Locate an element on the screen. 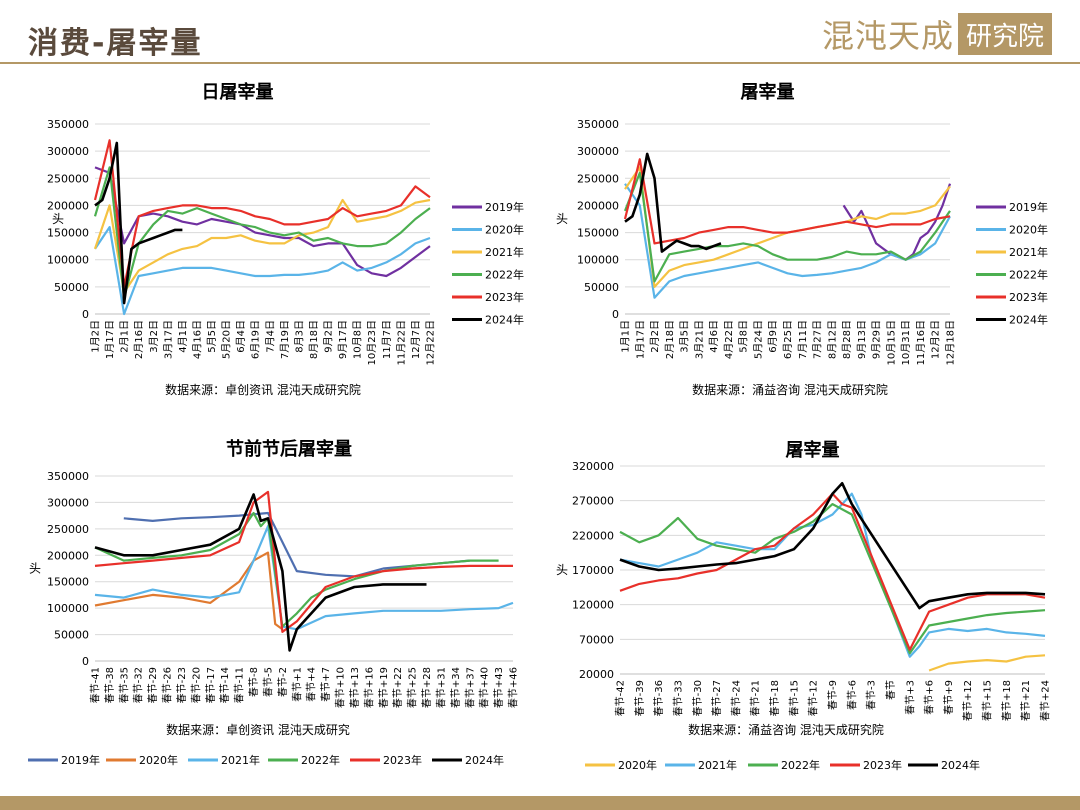 The height and width of the screenshot is (810, 1080). x-tick-label: 5月24日 is located at coordinates (758, 339).